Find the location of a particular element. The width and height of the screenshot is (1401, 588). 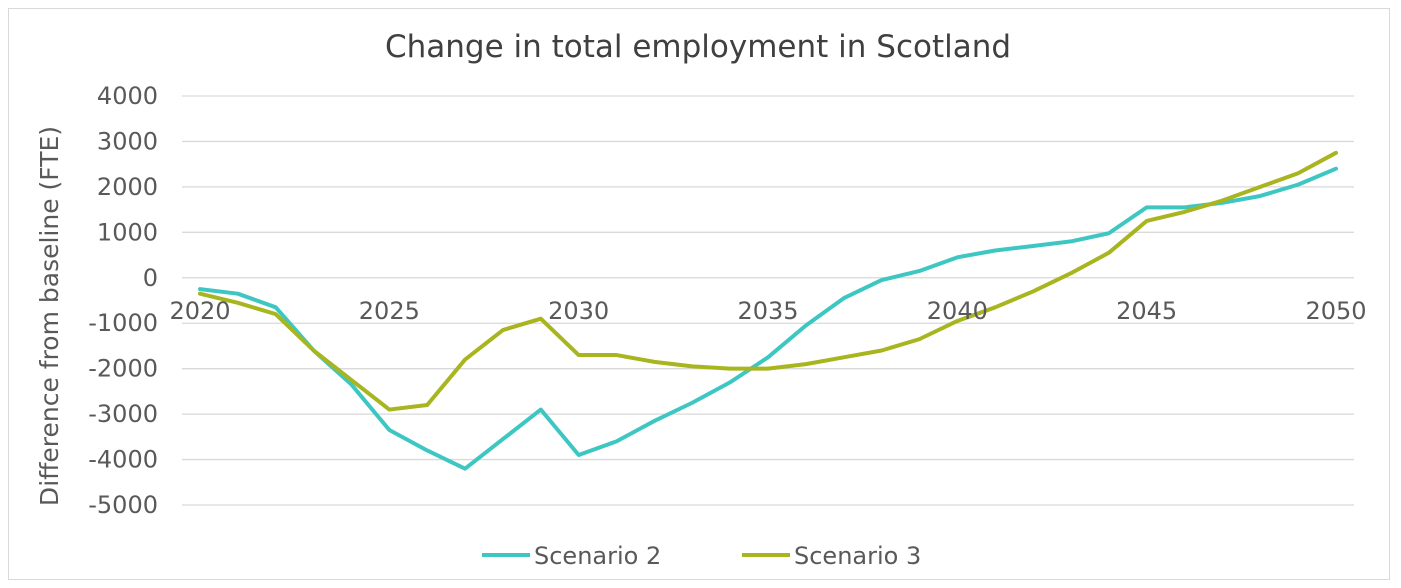

x-tick-labels: 2020 2025 2030 2035 2040 2045 2050 is located at coordinates (767, 311).